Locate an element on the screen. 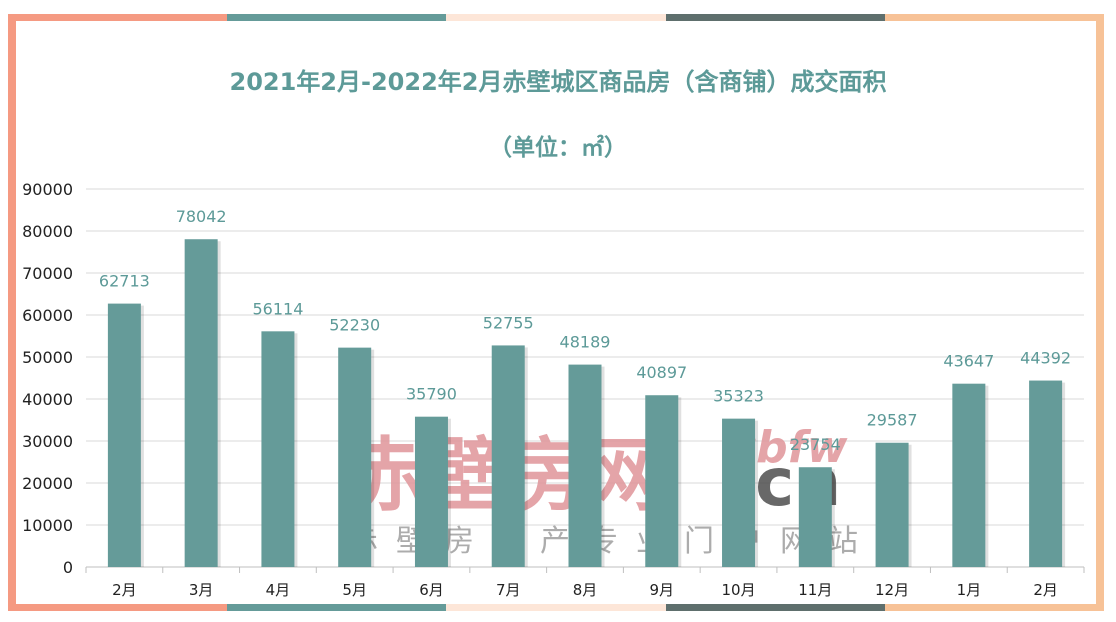 The image size is (1116, 622). data-label: 40897 is located at coordinates (661, 372).